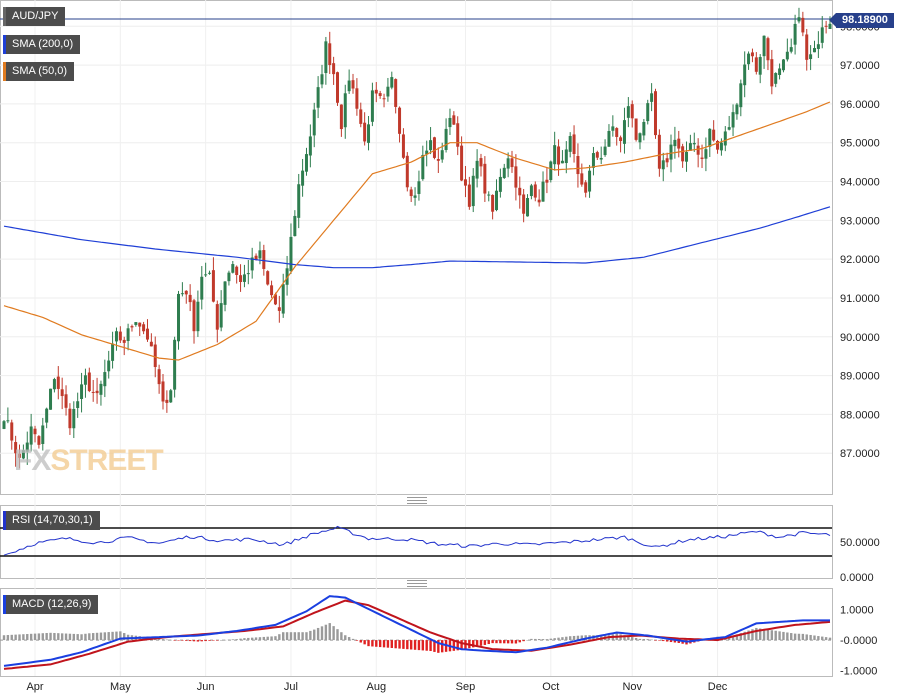 This screenshot has height=697, width=898. I want to click on pane-splitter-rsi, so click(417, 500).